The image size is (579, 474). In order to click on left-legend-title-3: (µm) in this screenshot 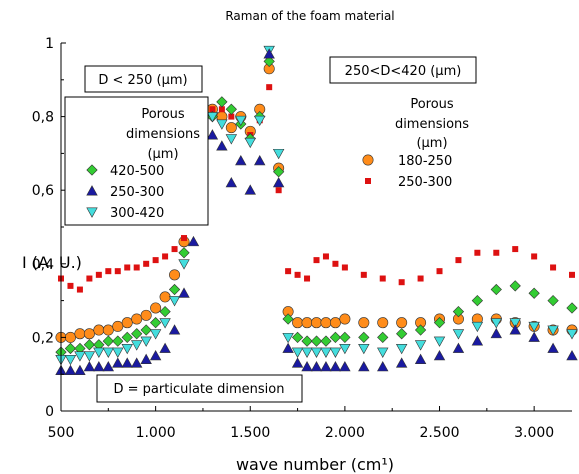, I will do `click(162, 154)`.